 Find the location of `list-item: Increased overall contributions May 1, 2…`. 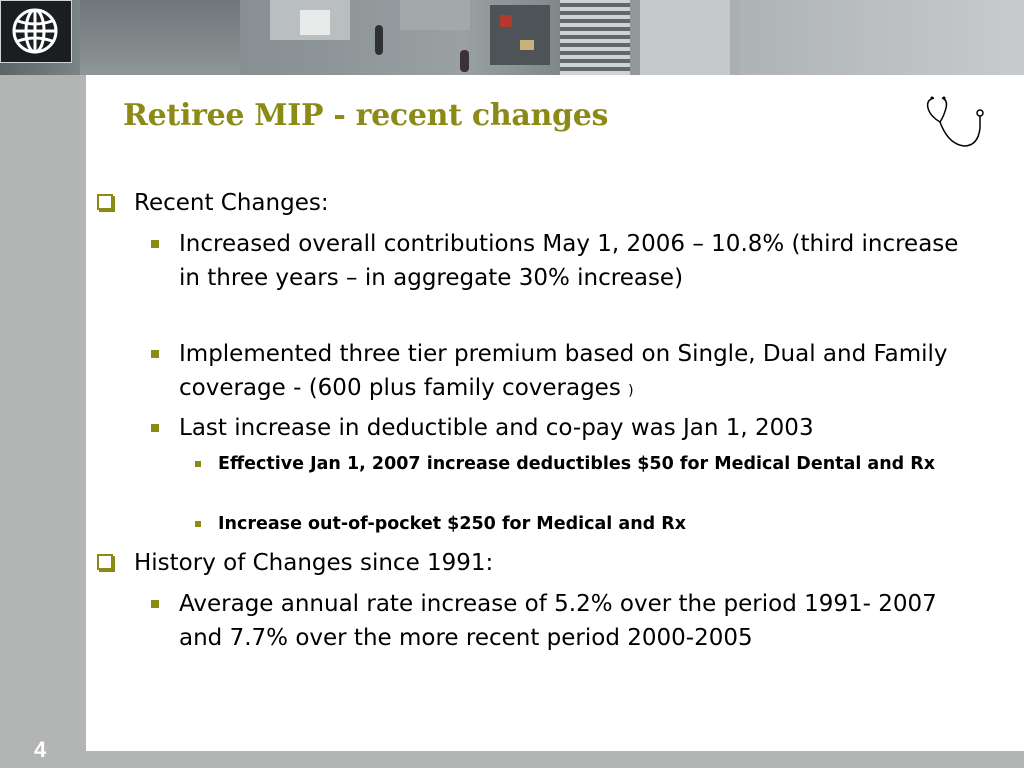

list-item: Increased overall contributions May 1, 2… is located at coordinates (569, 261).